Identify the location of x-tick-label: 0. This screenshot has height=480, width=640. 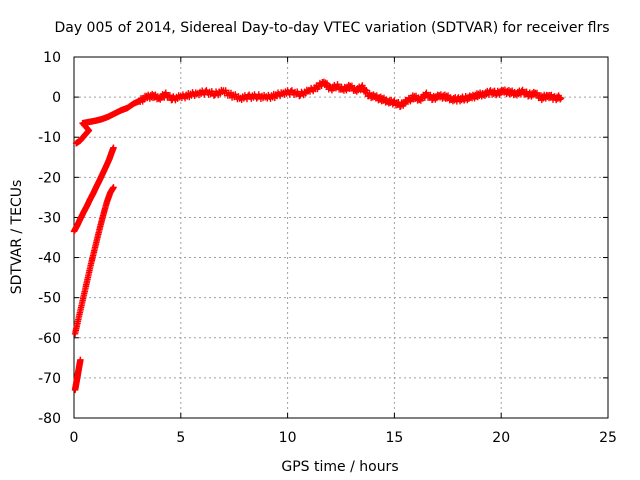
(74, 438).